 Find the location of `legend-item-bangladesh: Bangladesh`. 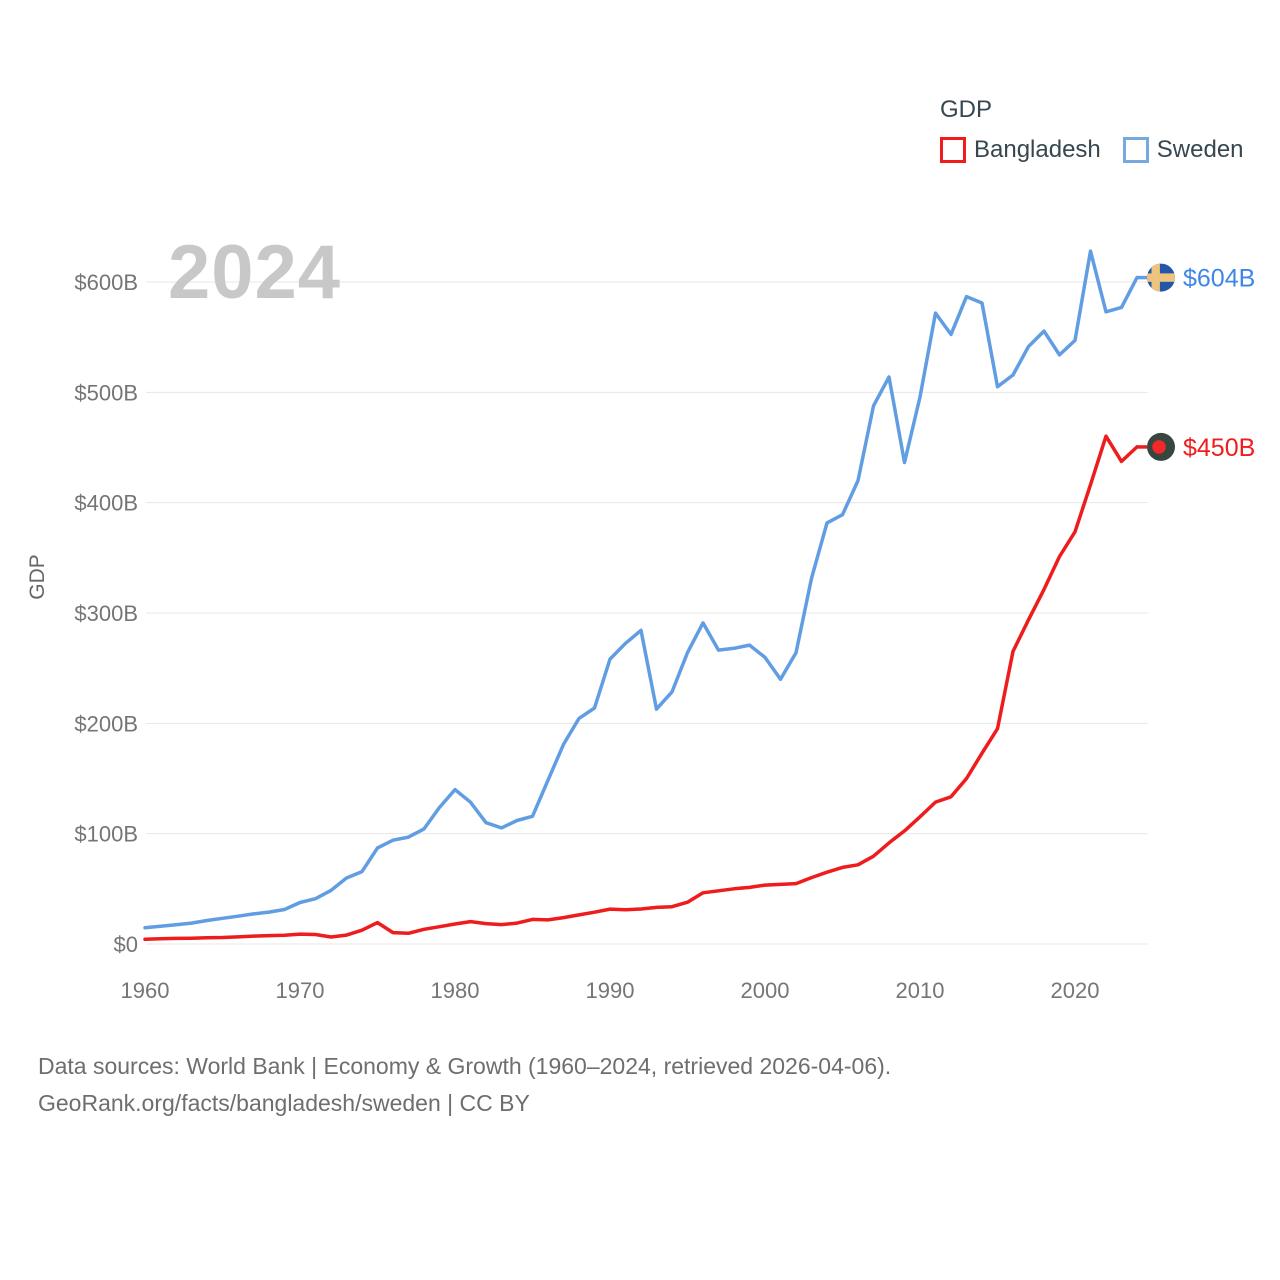

legend-item-bangladesh: Bangladesh is located at coordinates (1020, 150).